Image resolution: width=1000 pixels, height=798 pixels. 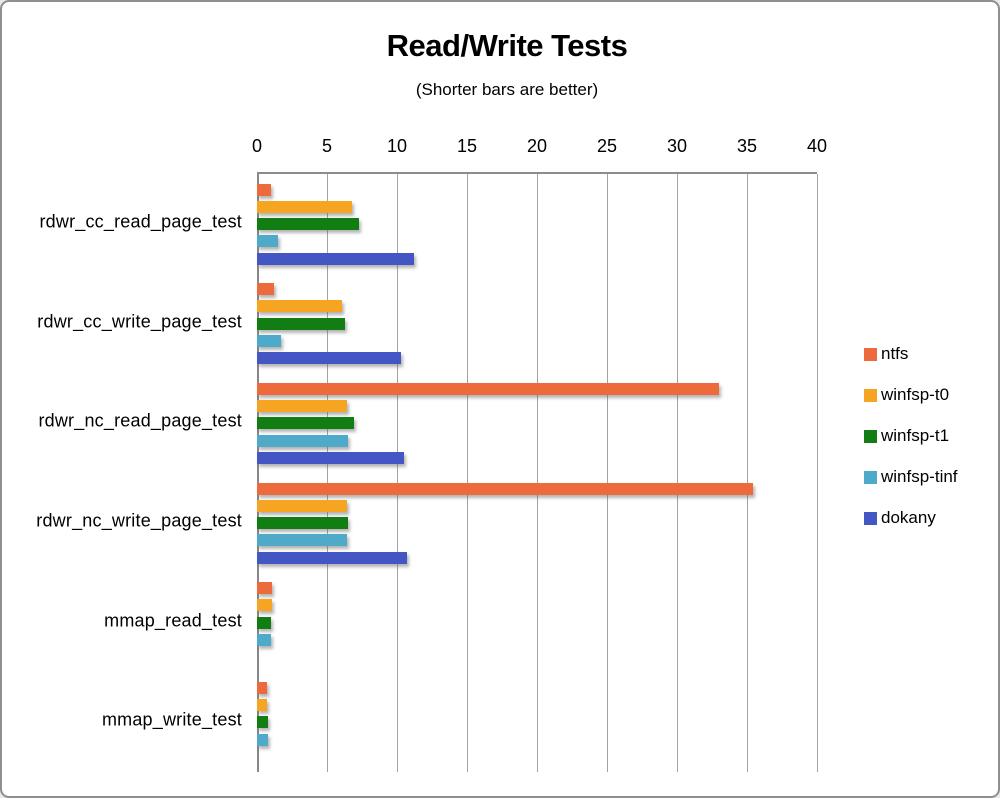 I want to click on category-label-rdwr_nc_read_page_test: rdwr_nc_read_page_test, so click(x=140, y=420).